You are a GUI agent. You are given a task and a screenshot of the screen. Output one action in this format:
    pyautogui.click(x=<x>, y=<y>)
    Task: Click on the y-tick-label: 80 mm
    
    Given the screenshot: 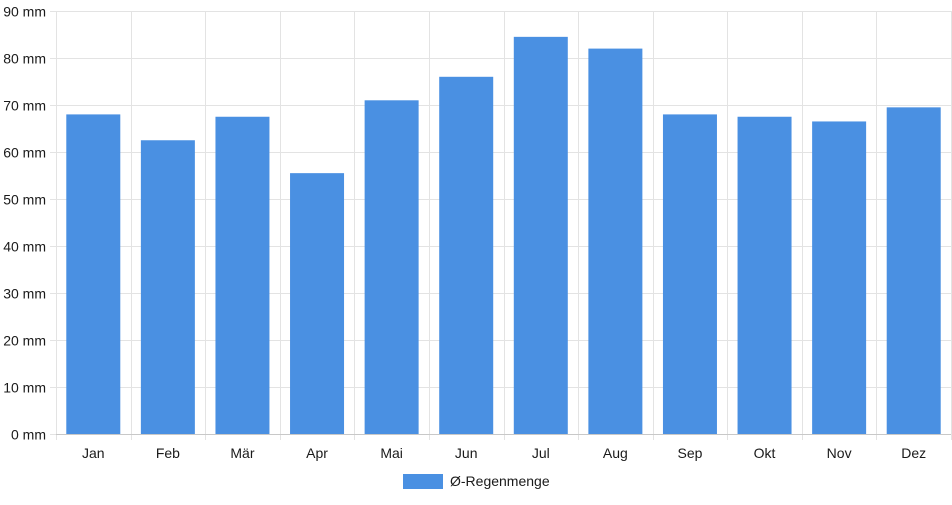 What is the action you would take?
    pyautogui.click(x=24, y=59)
    